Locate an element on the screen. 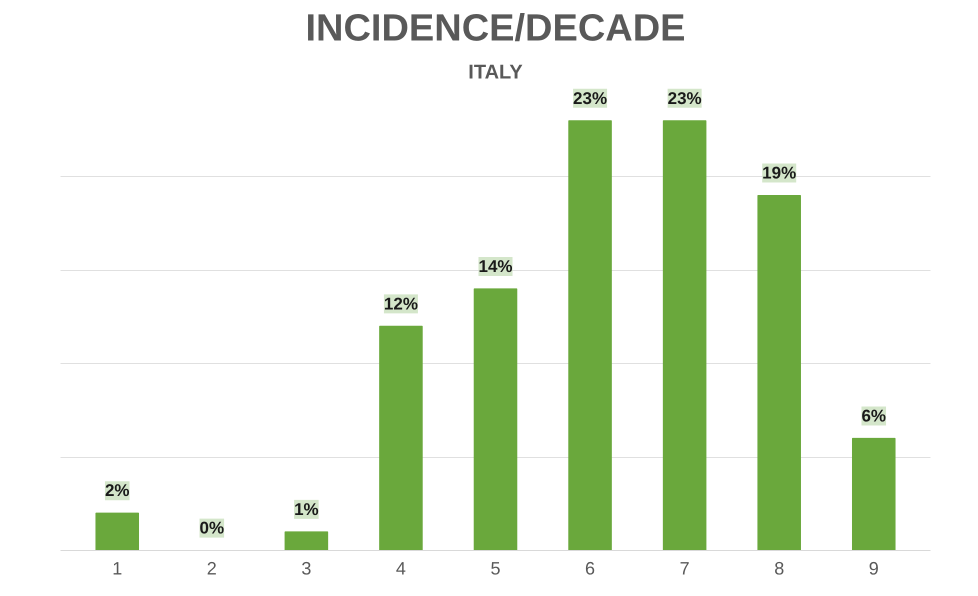 This screenshot has height=596, width=978. chart-title: INCIDENCE/DECADE is located at coordinates (495, 29).